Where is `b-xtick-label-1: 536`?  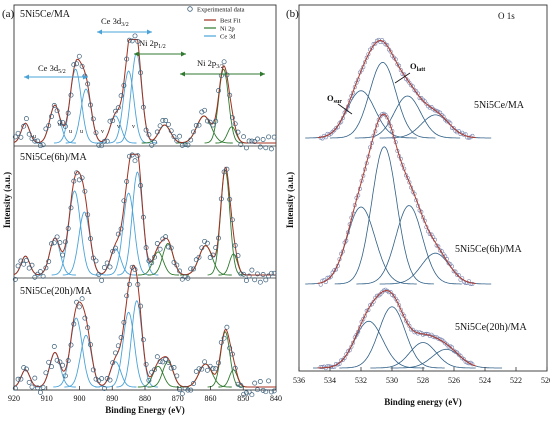 b-xtick-label-1: 536 is located at coordinates (299, 380).